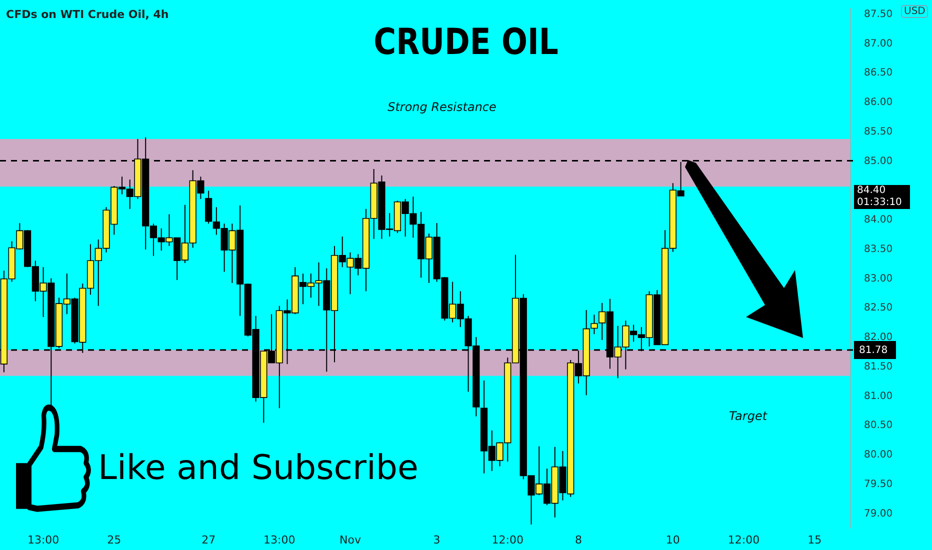 This screenshot has width=932, height=550. What do you see at coordinates (466, 42) in the screenshot?
I see `chart-title: CRUDE OIL` at bounding box center [466, 42].